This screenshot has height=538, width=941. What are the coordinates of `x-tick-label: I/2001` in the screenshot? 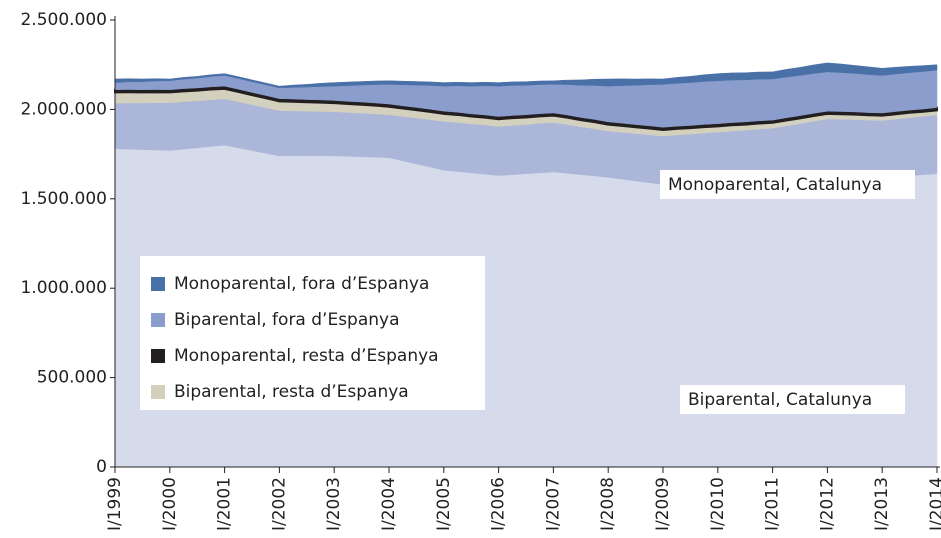 It's located at (225, 504).